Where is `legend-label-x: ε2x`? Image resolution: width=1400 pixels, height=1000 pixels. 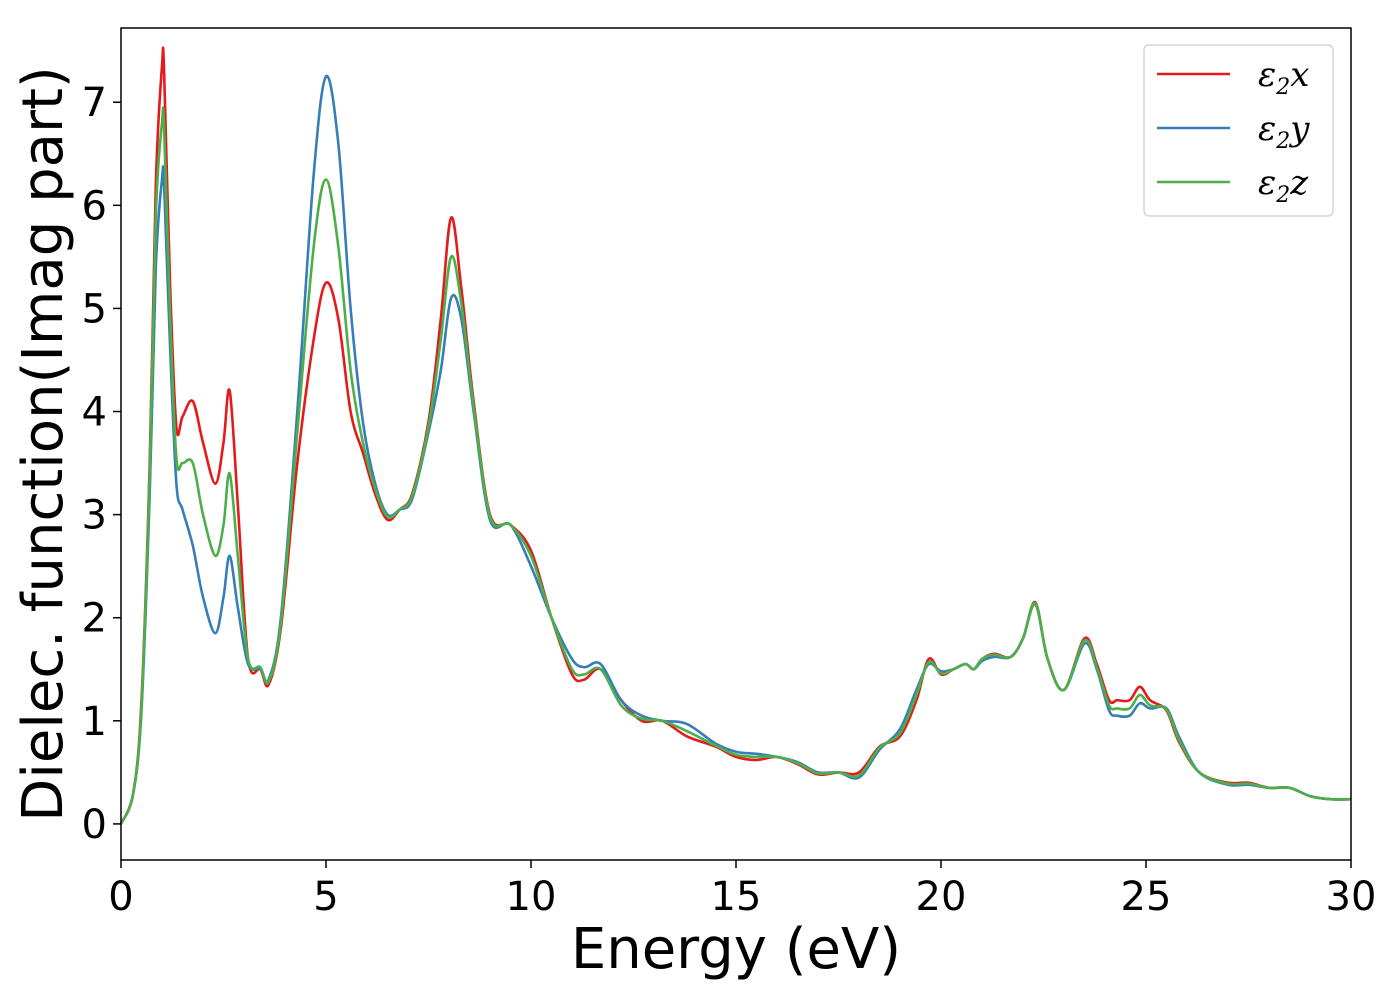 legend-label-x: ε2x is located at coordinates (1283, 77).